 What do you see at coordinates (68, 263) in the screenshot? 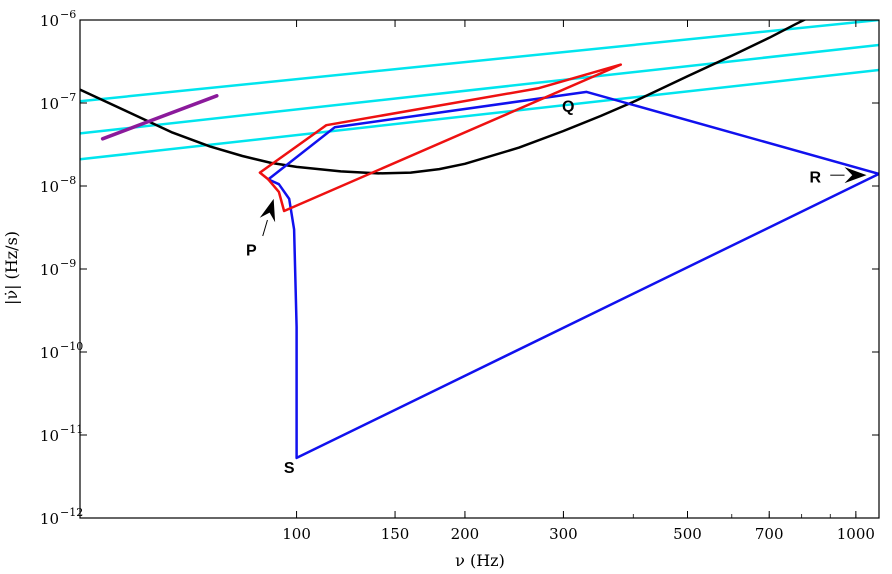
I see `y-tick-exp-3: −9` at bounding box center [68, 263].